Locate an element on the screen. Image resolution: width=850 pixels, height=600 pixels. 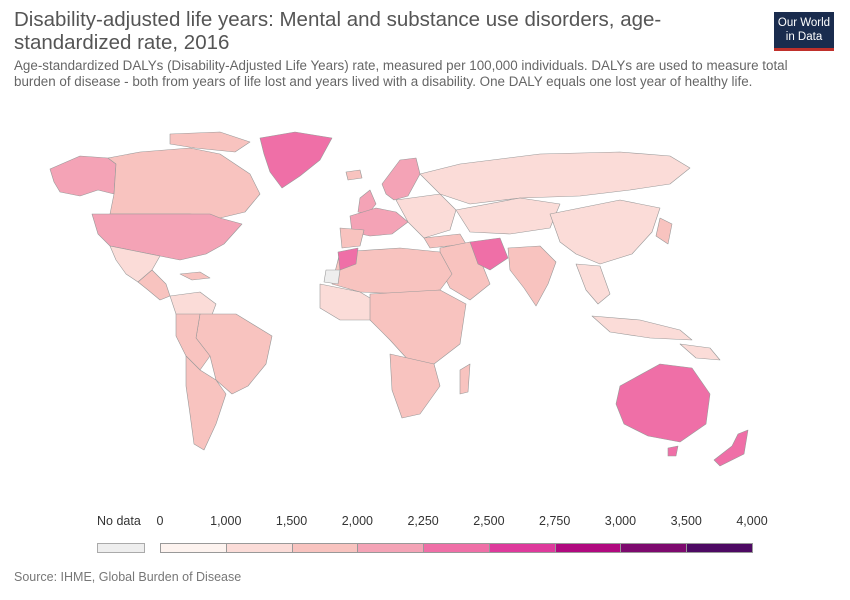
region-greenland is located at coordinates (296, 160).